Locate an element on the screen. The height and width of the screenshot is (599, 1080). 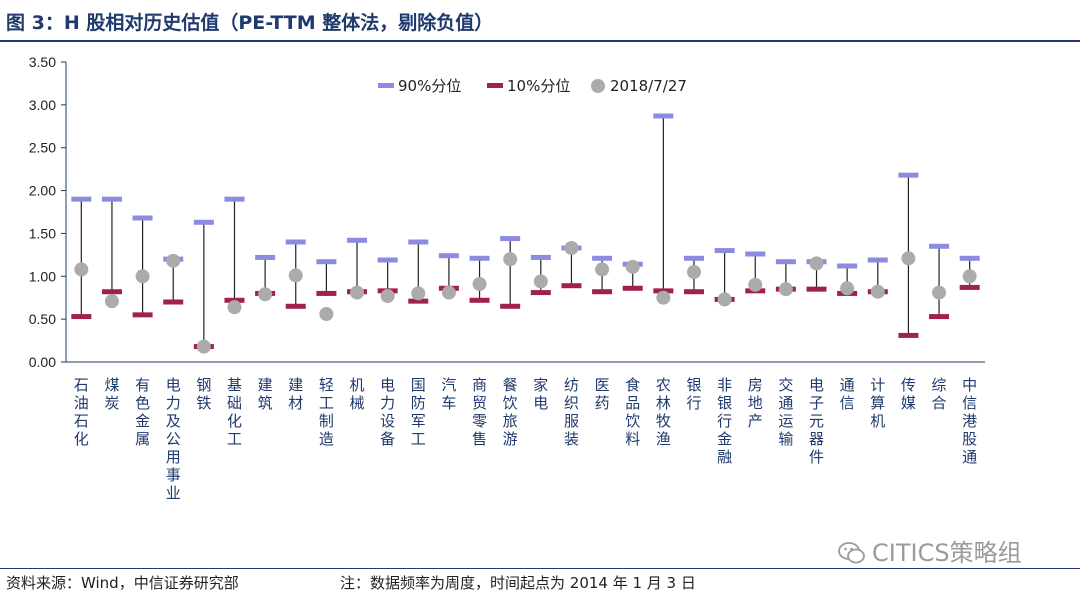
chart-legend: 90%分位 10%分位 2018/7/27 is located at coordinates (532, 86).